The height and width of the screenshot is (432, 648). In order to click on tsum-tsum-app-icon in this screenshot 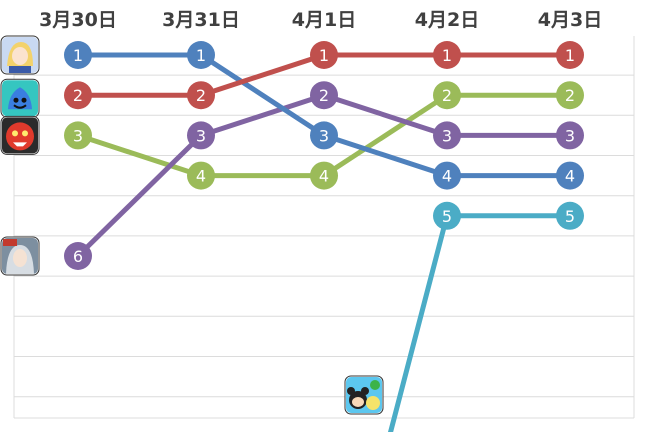, I will do `click(364, 395)`.